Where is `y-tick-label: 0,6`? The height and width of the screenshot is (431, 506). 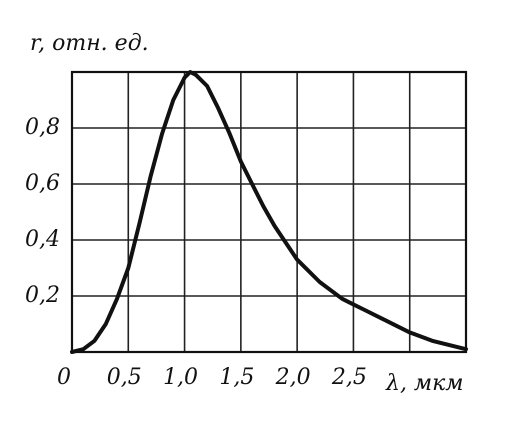 y-tick-label: 0,6 is located at coordinates (42, 183).